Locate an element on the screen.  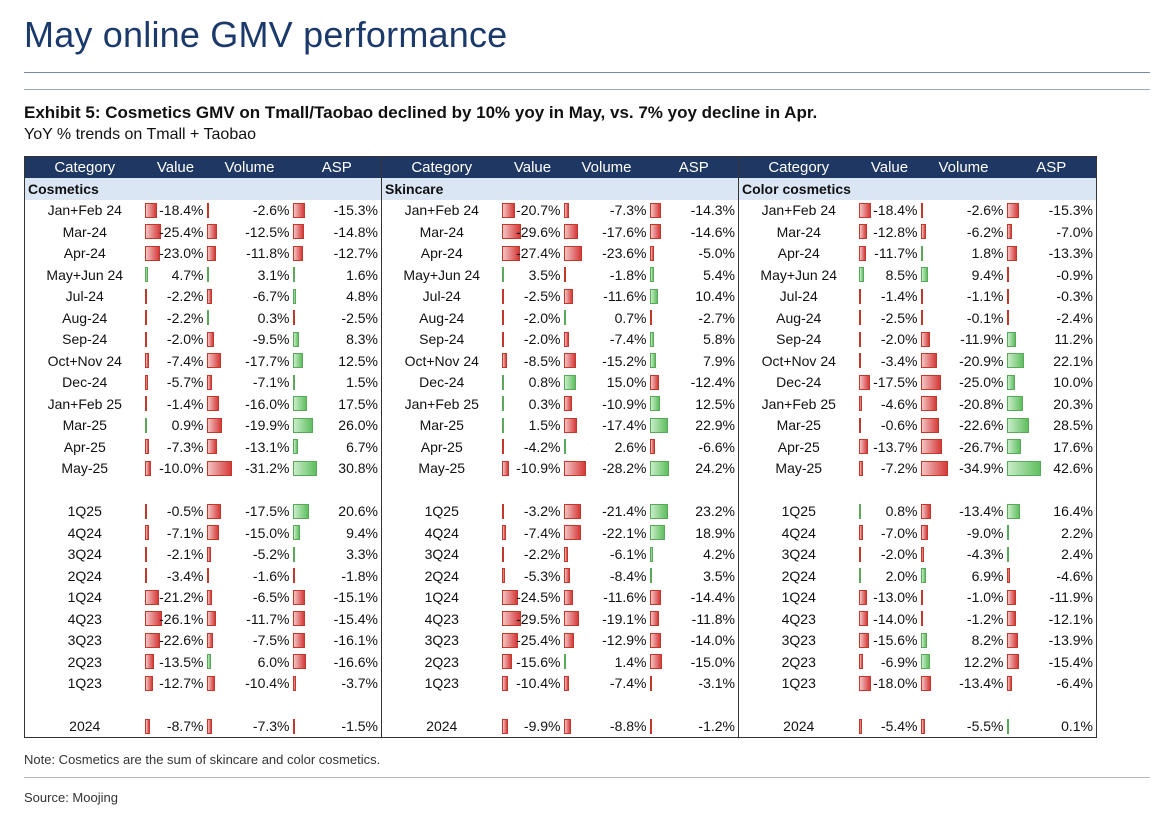
asp-cell: 2.4% is located at coordinates (1051, 555).